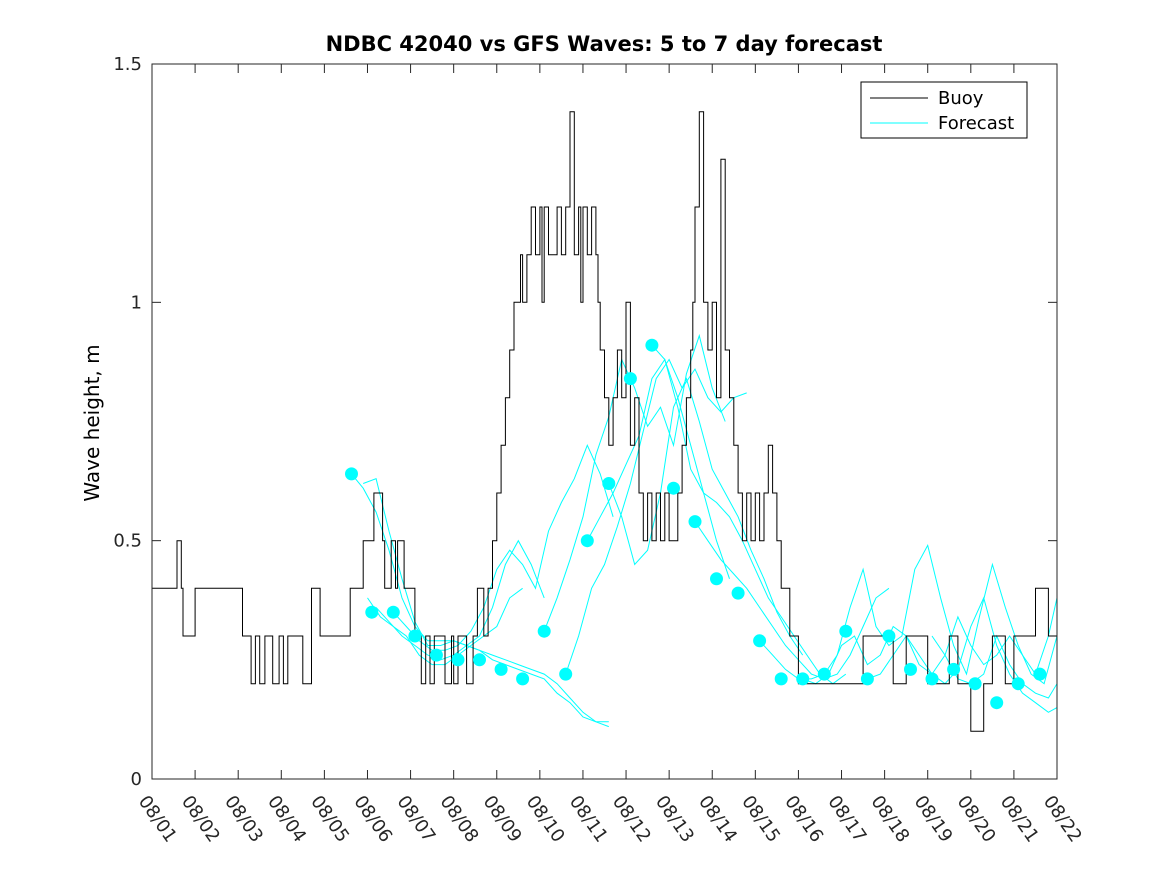  I want to click on legend-forecast-label: Forecast, so click(976, 123).